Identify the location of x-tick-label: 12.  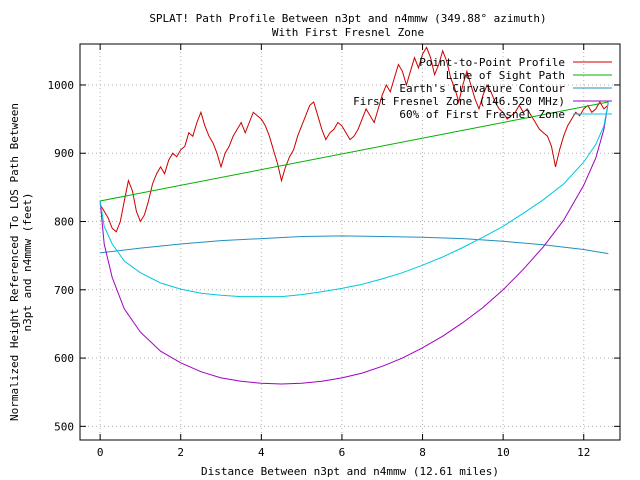
(583, 452).